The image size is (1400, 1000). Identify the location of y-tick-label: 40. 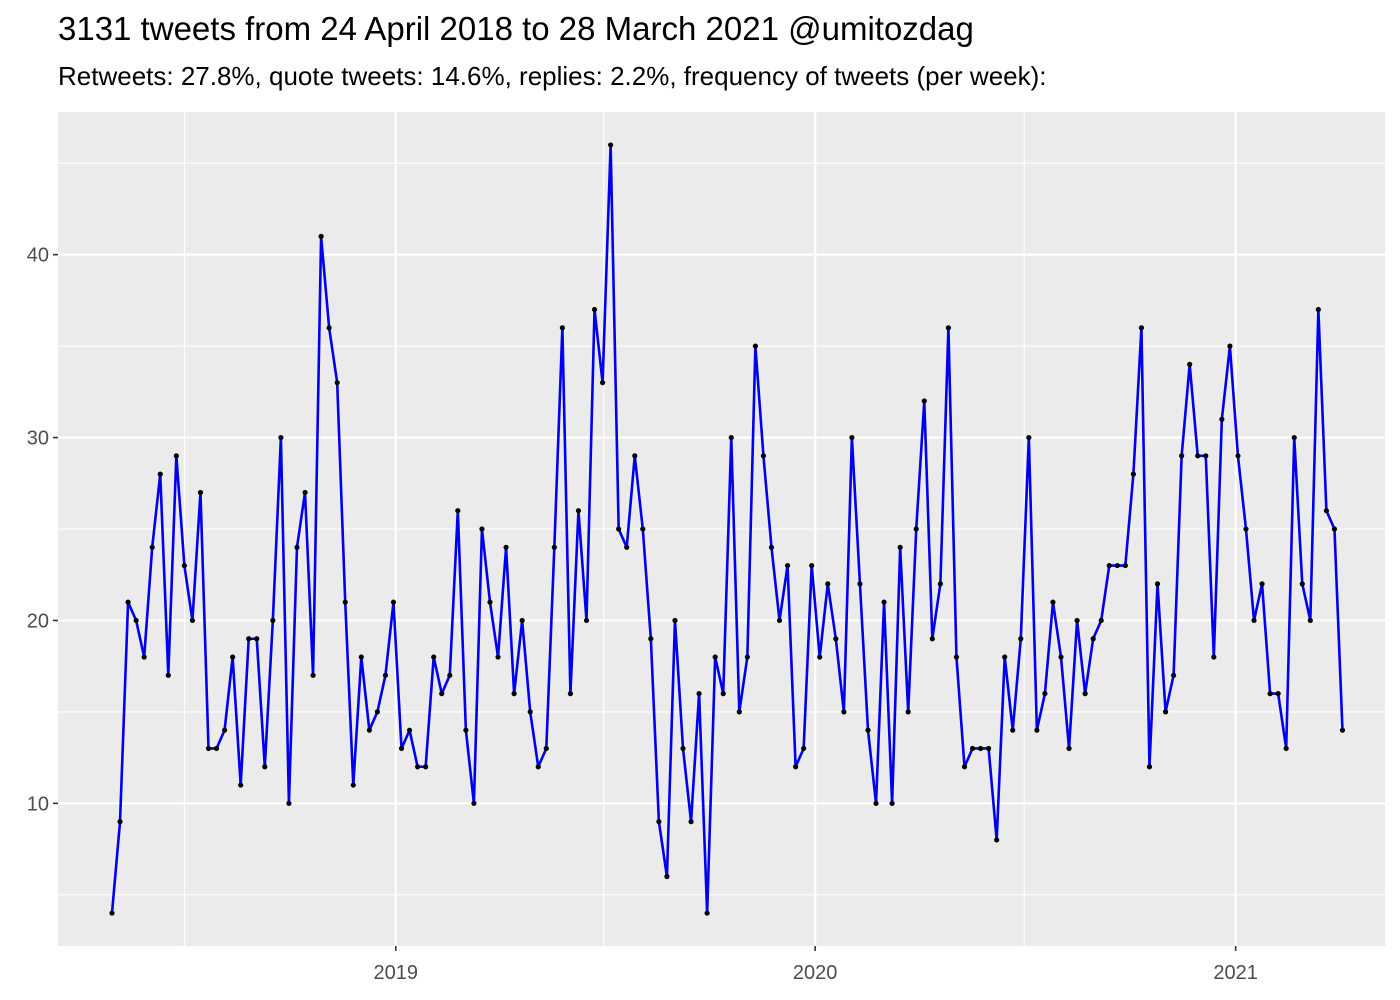
(38, 256).